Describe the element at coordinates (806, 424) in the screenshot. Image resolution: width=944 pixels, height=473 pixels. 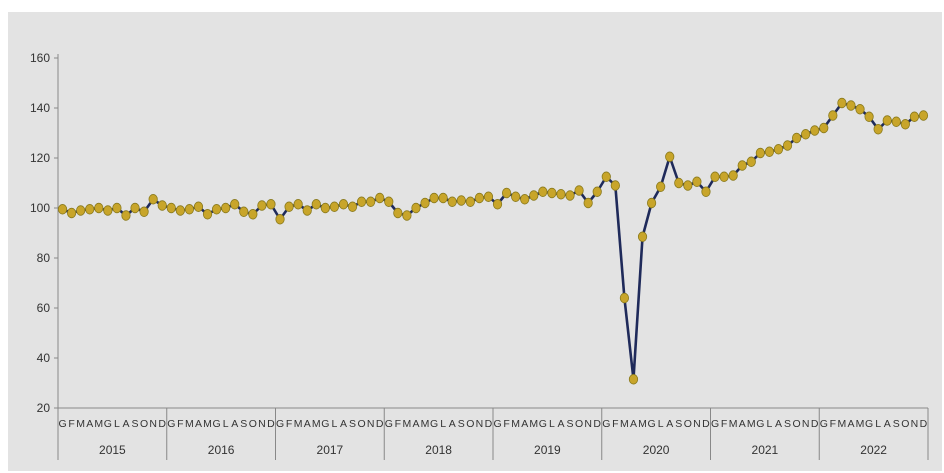
I see `month-tick-label: N` at that location.